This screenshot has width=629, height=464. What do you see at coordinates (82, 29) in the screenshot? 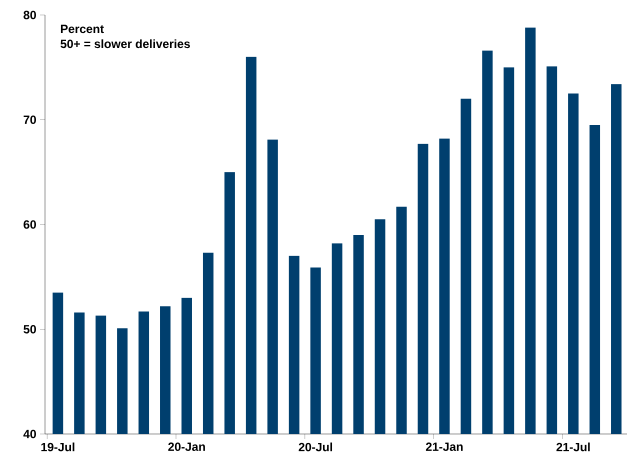
I see `y-axis-title: Percent` at bounding box center [82, 29].